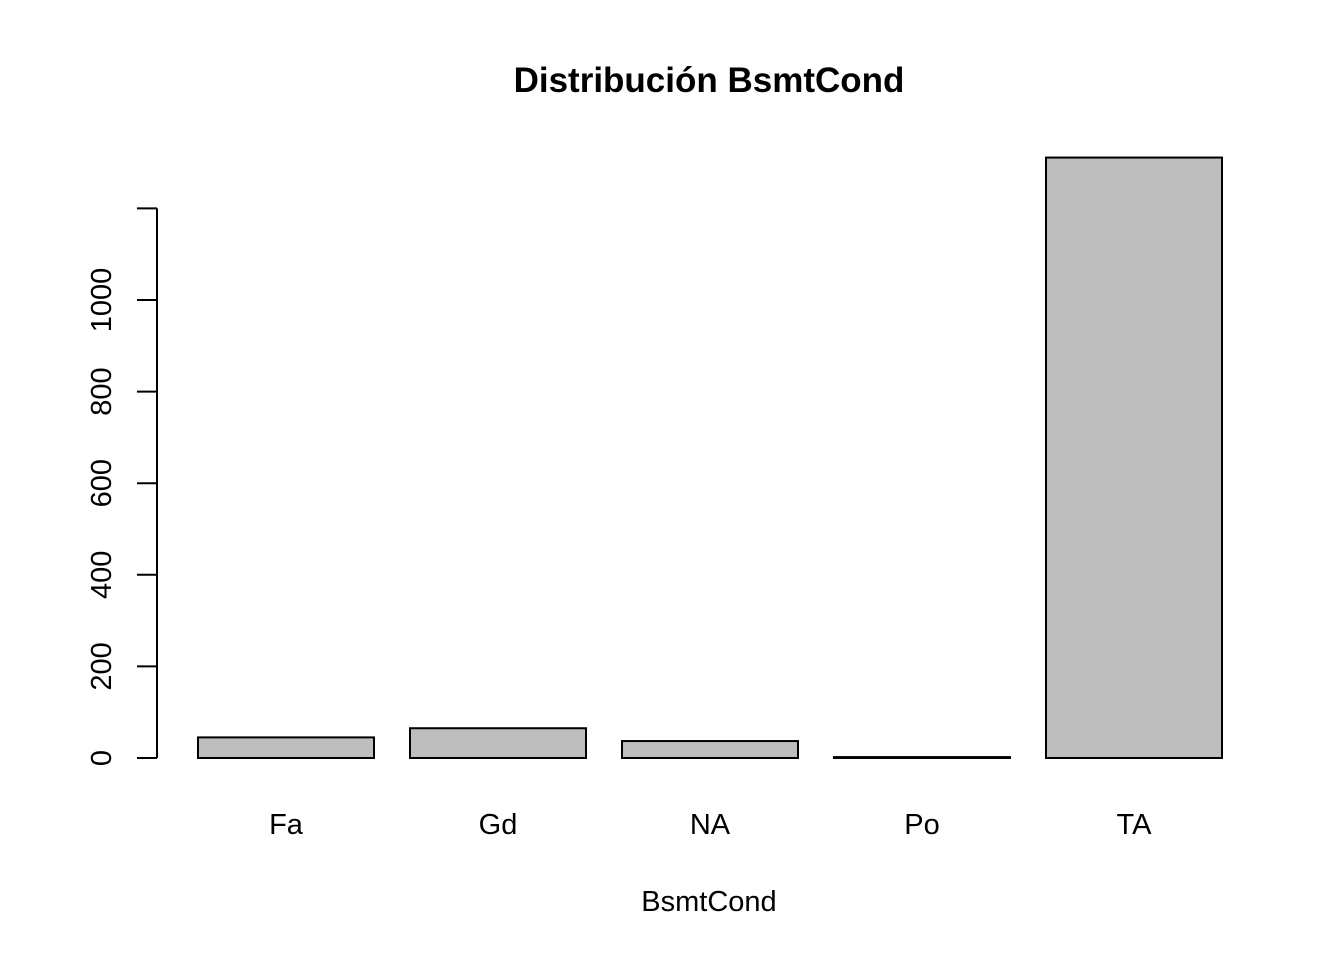  What do you see at coordinates (1134, 457) in the screenshot?
I see `bar-ta` at bounding box center [1134, 457].